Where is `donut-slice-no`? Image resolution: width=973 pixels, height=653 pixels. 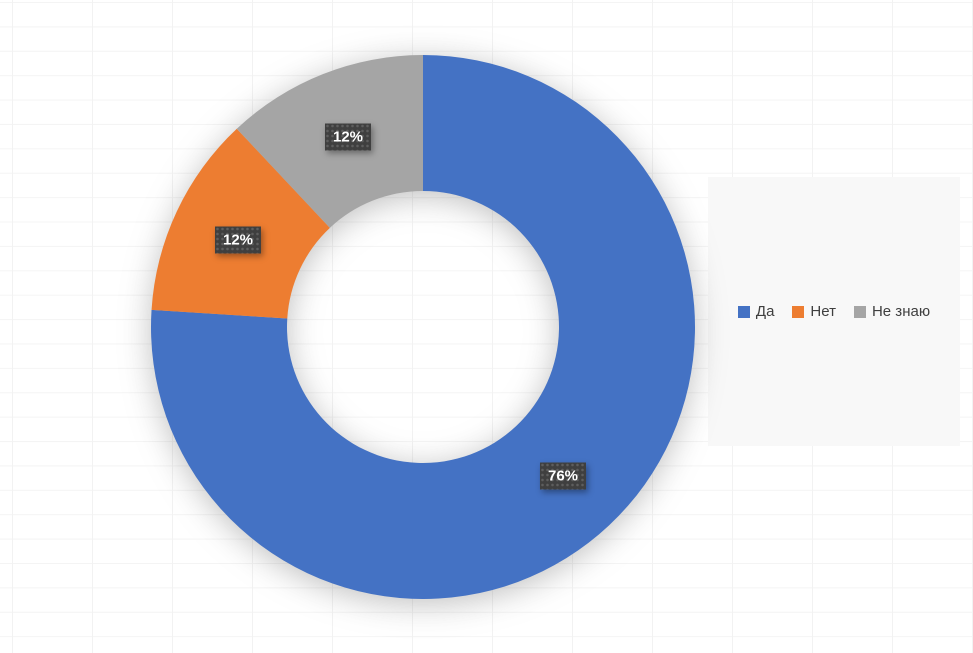 donut-slice-no is located at coordinates (240, 223).